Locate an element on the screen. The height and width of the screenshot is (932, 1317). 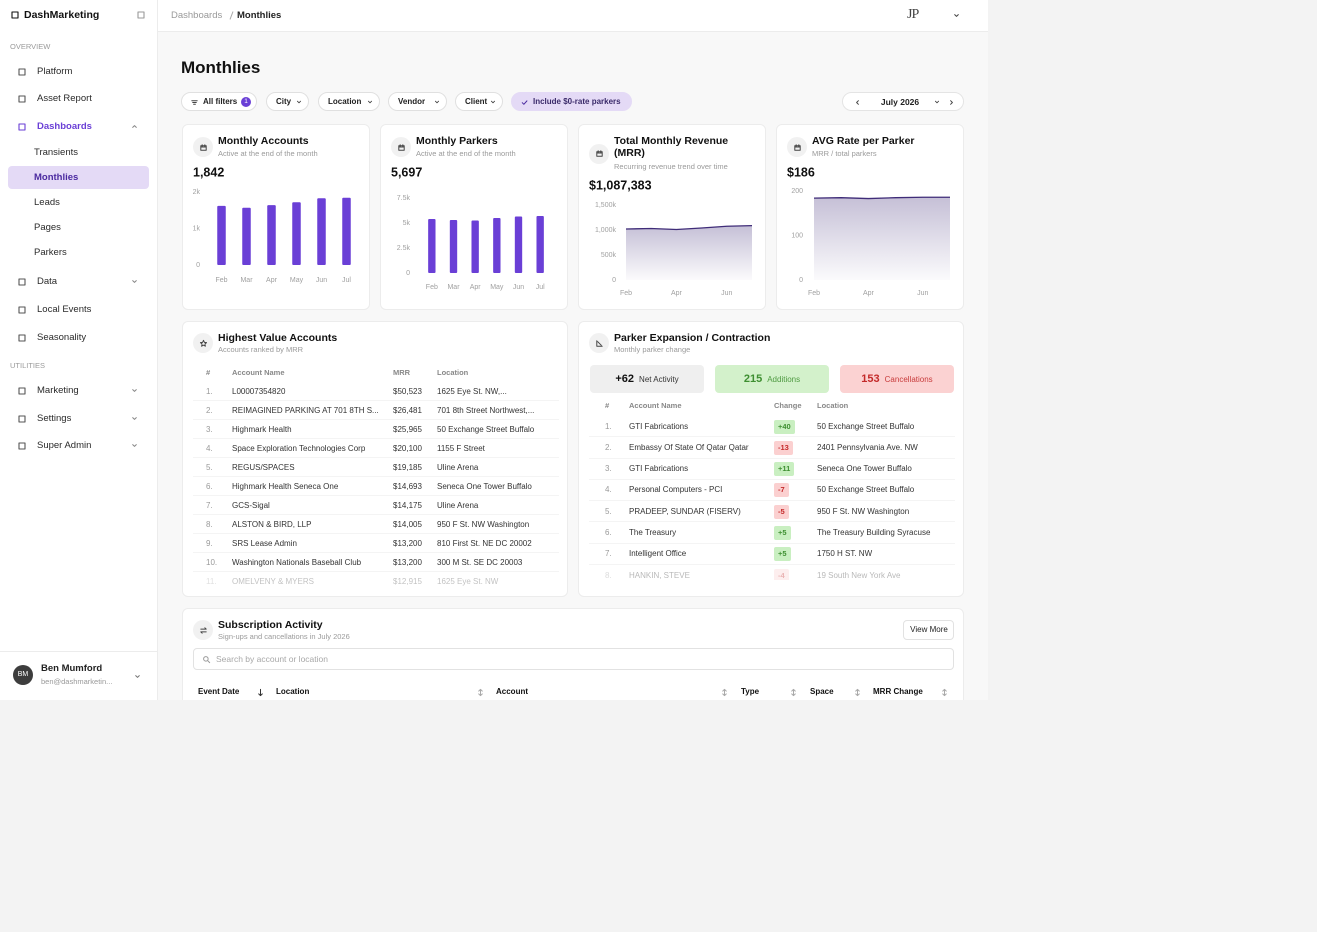
topbar: Dashboards Monthlies JP is located at coordinates (573, 16).